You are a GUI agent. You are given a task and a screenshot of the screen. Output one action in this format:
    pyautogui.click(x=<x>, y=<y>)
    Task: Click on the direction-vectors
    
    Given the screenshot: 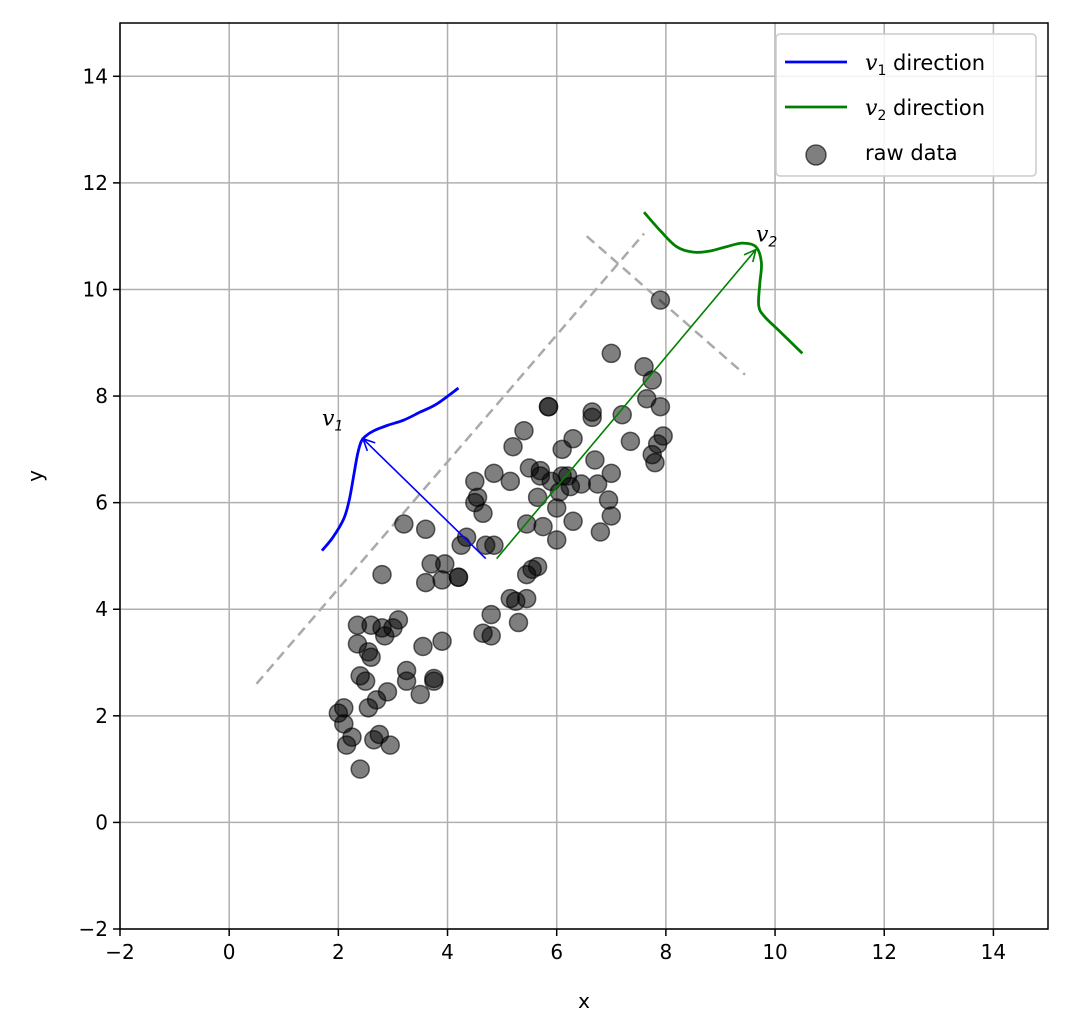 What is the action you would take?
    pyautogui.click(x=559, y=404)
    